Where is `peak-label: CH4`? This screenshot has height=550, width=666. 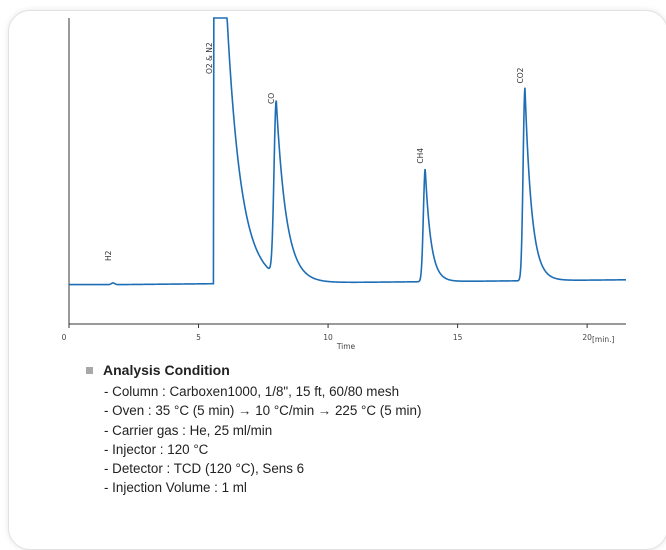
peak-label: CH4 is located at coordinates (420, 156).